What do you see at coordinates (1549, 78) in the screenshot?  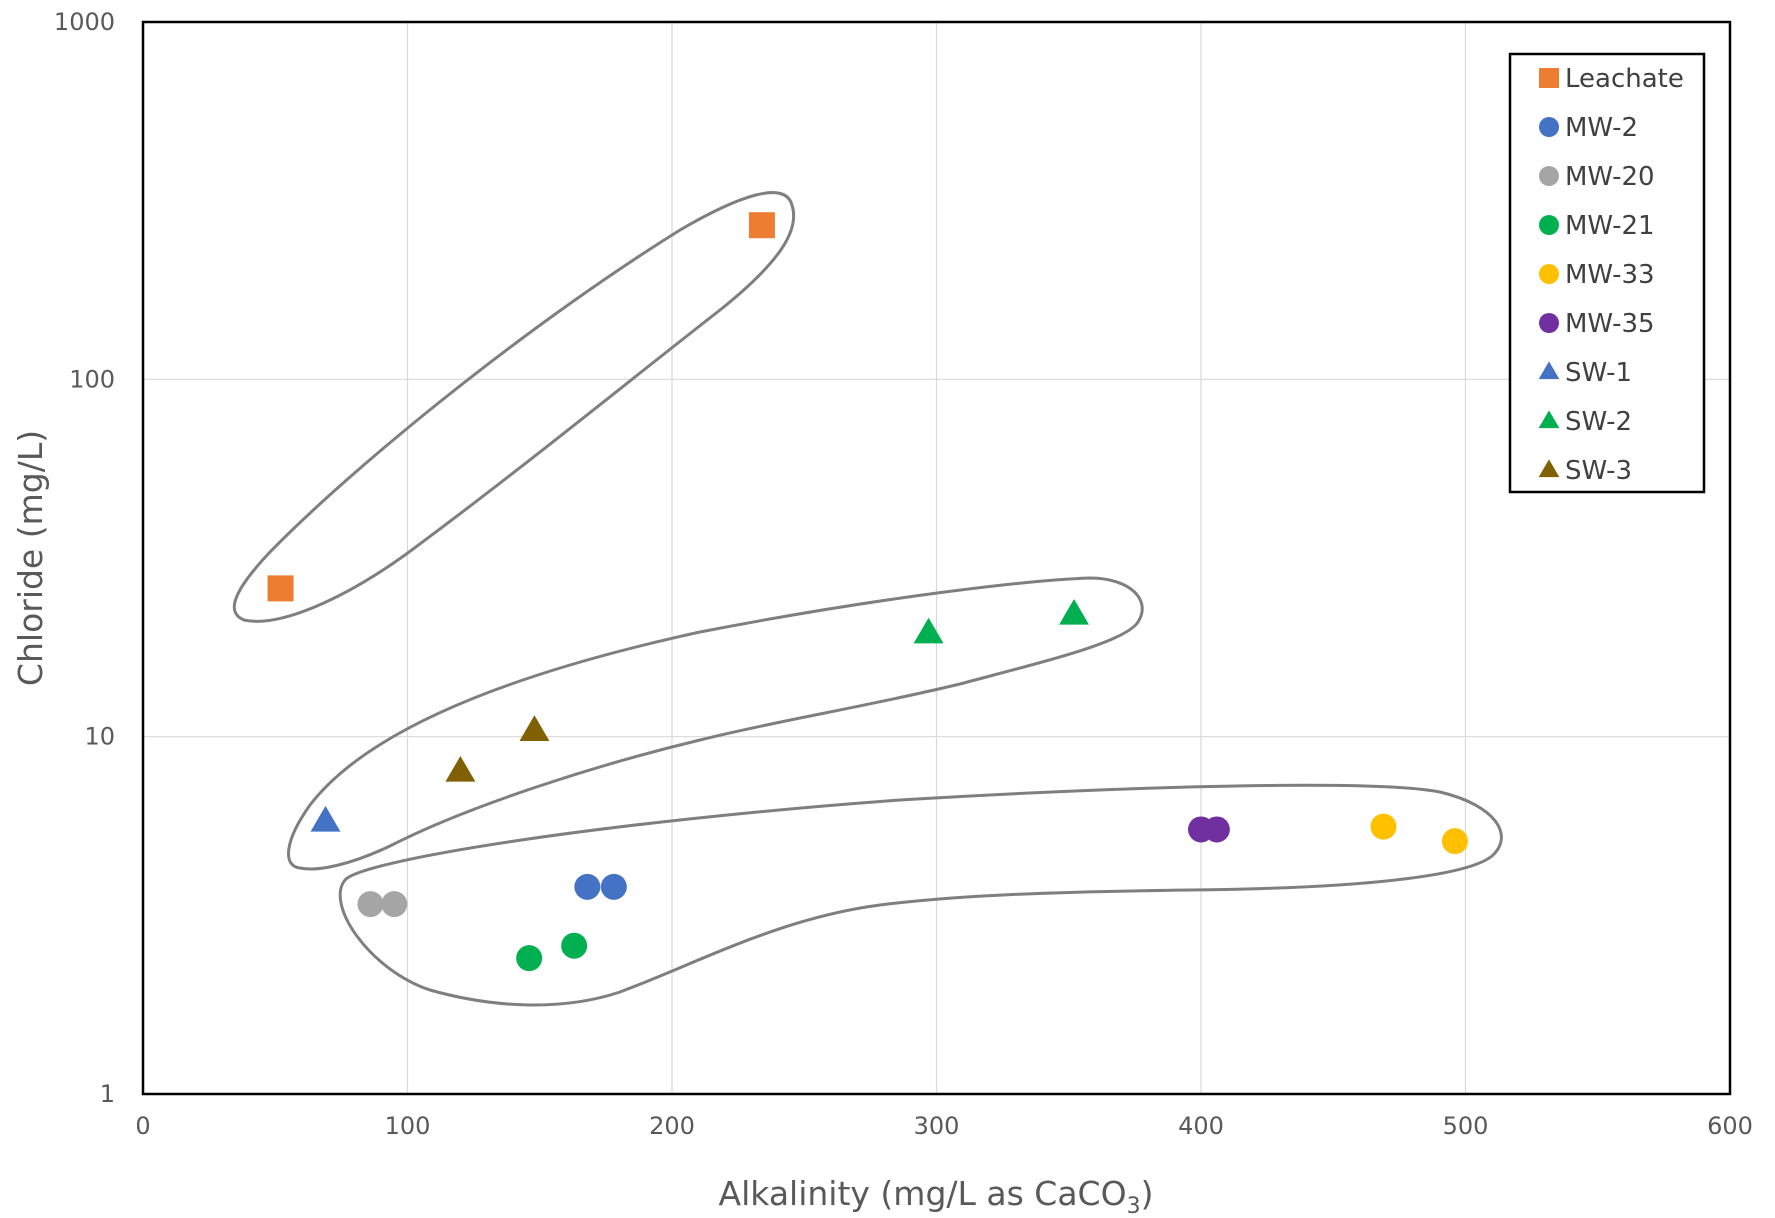 I see `legend-marker-leachate` at bounding box center [1549, 78].